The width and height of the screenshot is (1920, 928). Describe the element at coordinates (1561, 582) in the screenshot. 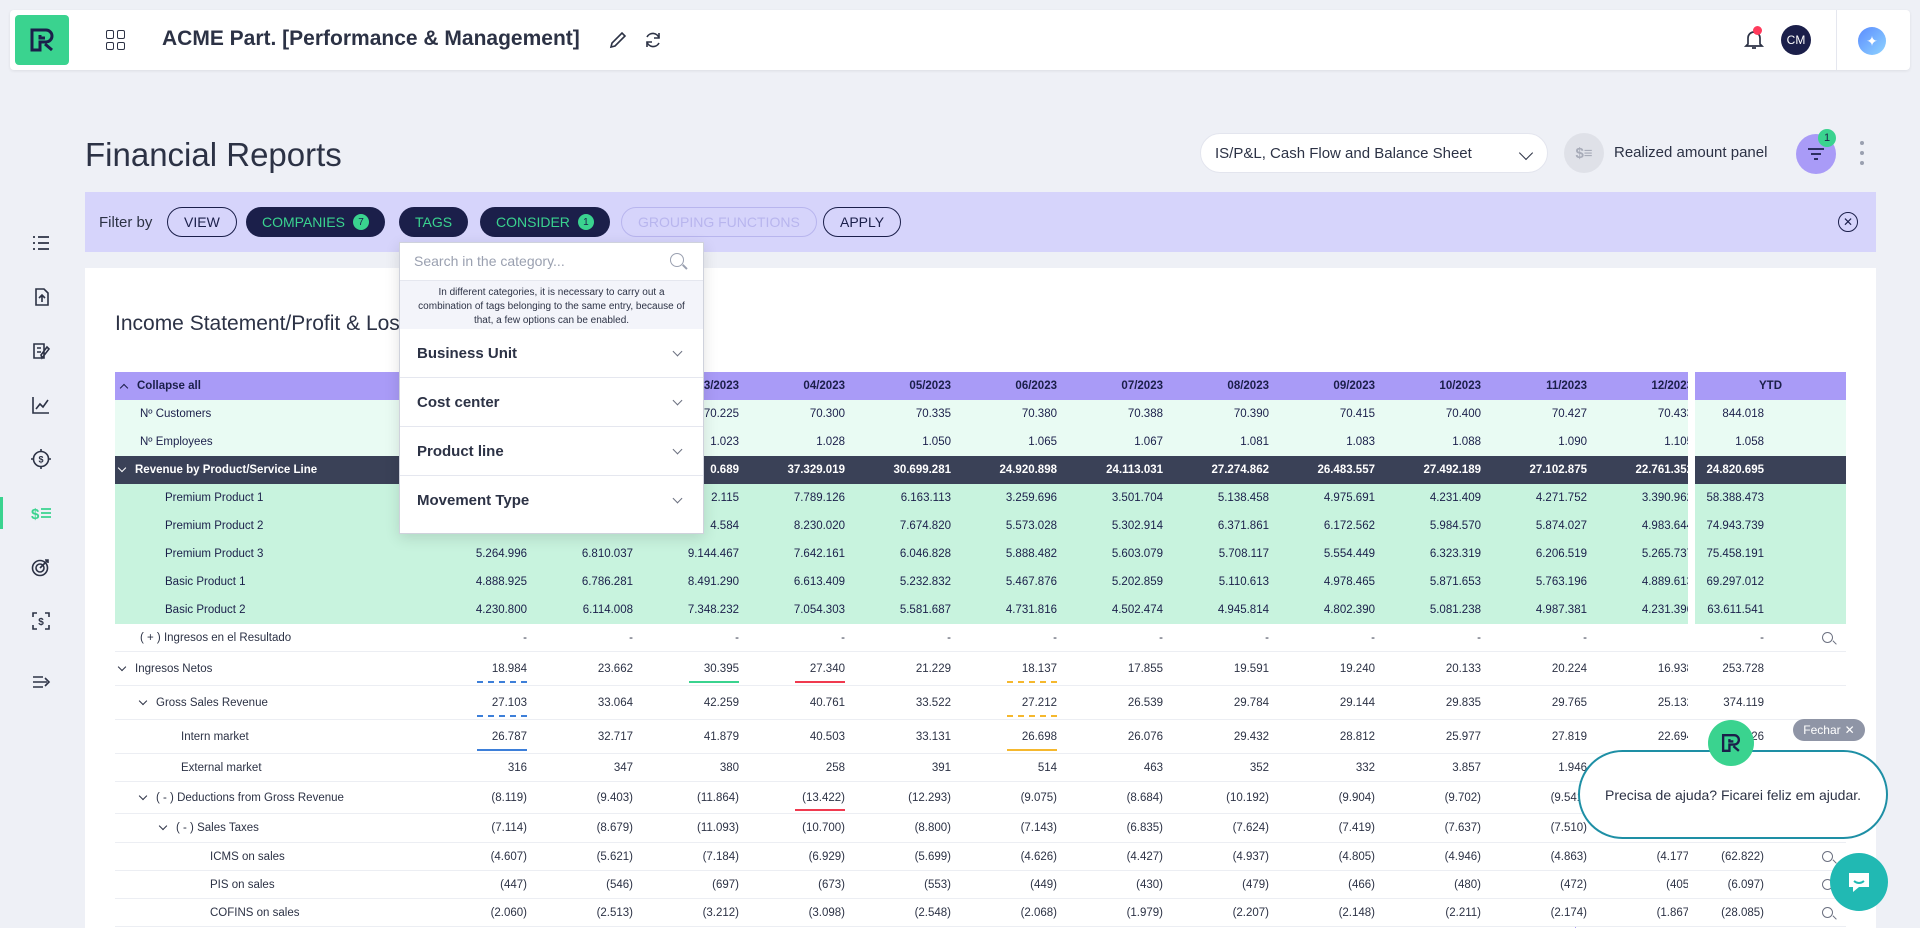

I see `cell-value: 5.763.196` at that location.